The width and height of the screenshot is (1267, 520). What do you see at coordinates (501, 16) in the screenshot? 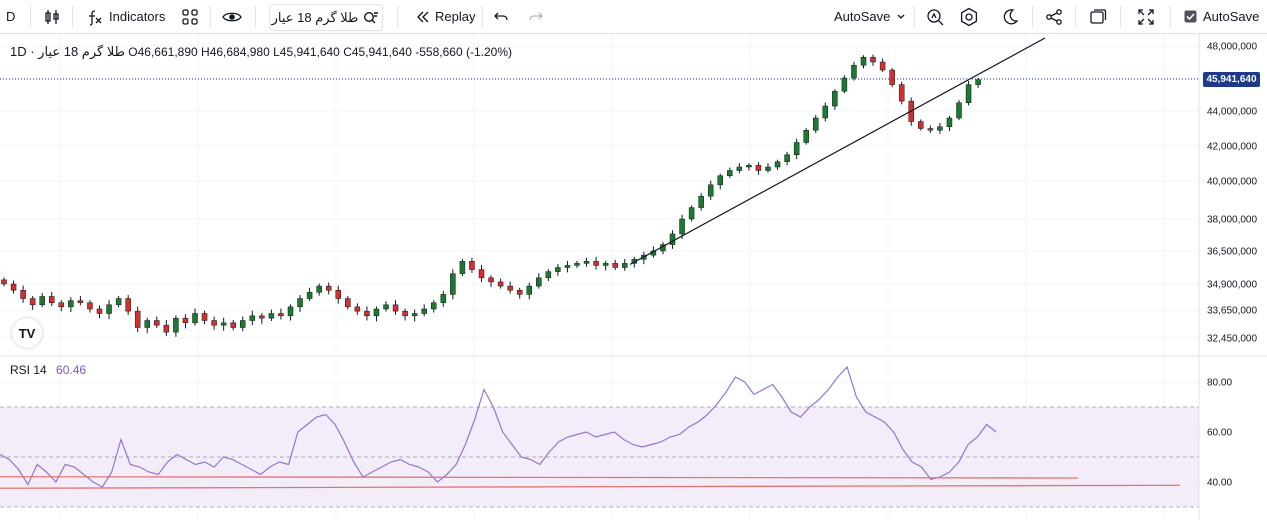
I see `undo-icon` at bounding box center [501, 16].